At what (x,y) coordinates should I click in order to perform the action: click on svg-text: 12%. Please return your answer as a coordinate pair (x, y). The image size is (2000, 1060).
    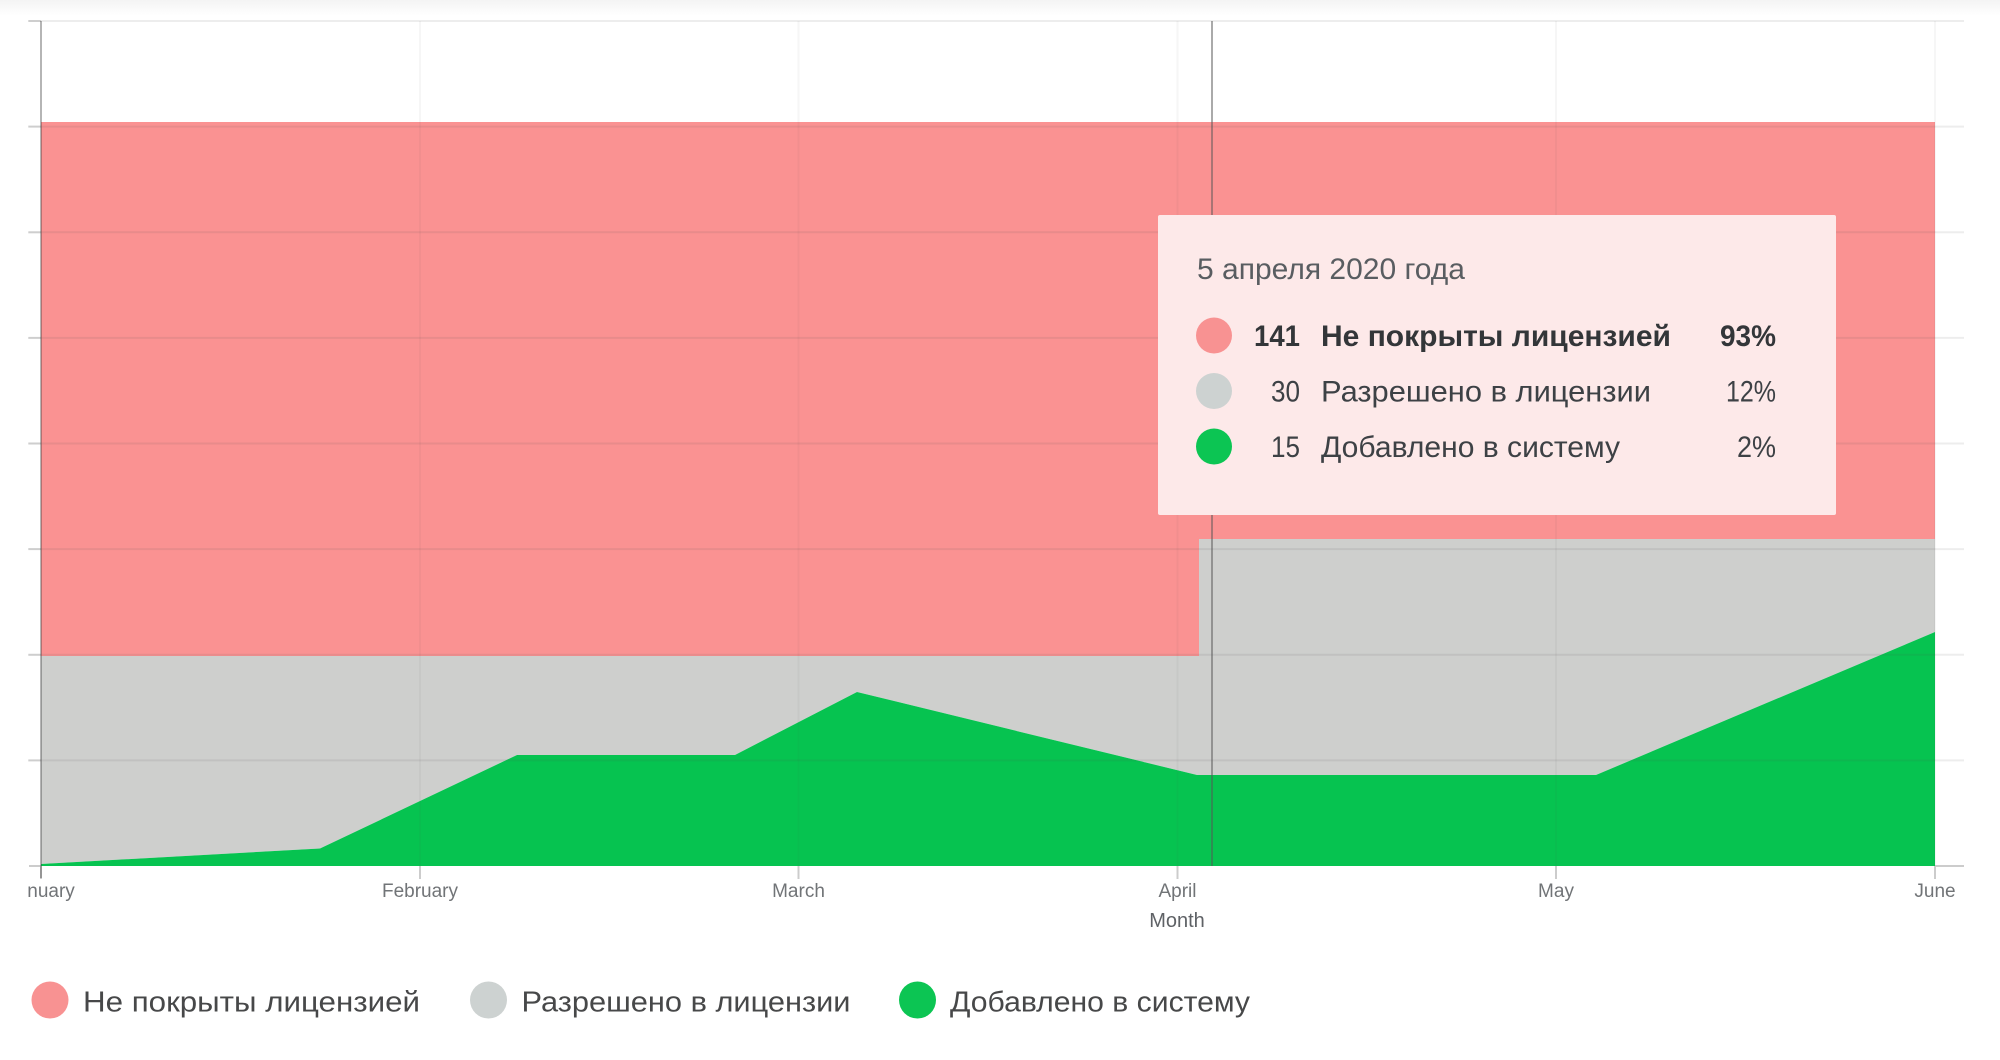
    Looking at the image, I should click on (1751, 392).